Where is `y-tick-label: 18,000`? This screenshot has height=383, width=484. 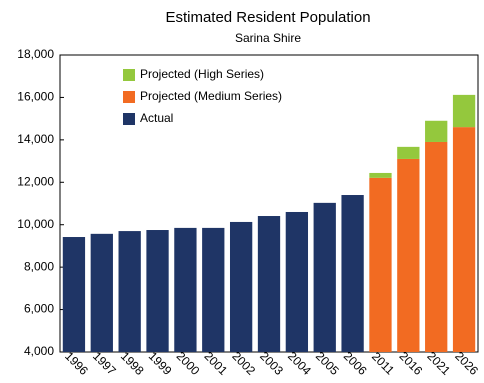 y-tick-label: 18,000 is located at coordinates (35, 54).